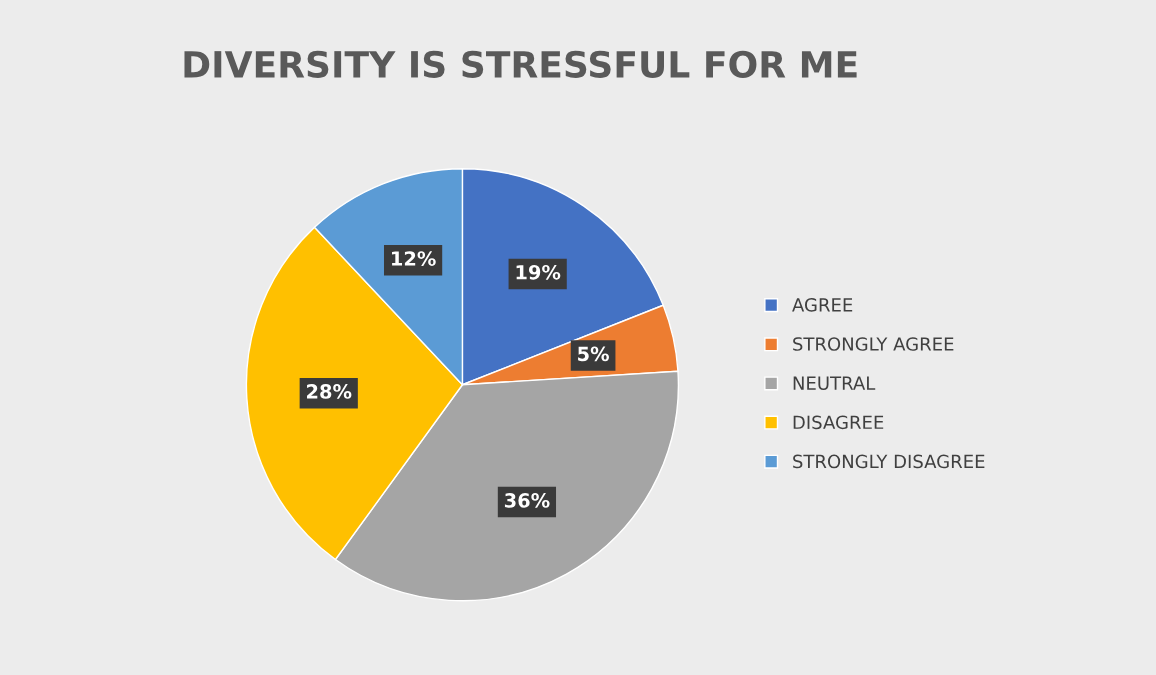 The image size is (1156, 675). Describe the element at coordinates (527, 500) in the screenshot. I see `data-label: 36%` at that location.